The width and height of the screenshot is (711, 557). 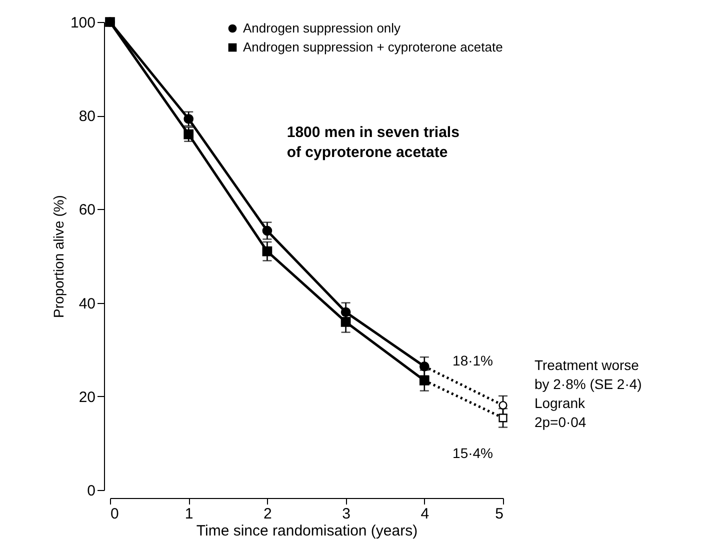 What do you see at coordinates (189, 514) in the screenshot?
I see `x-tick-label: 1` at bounding box center [189, 514].